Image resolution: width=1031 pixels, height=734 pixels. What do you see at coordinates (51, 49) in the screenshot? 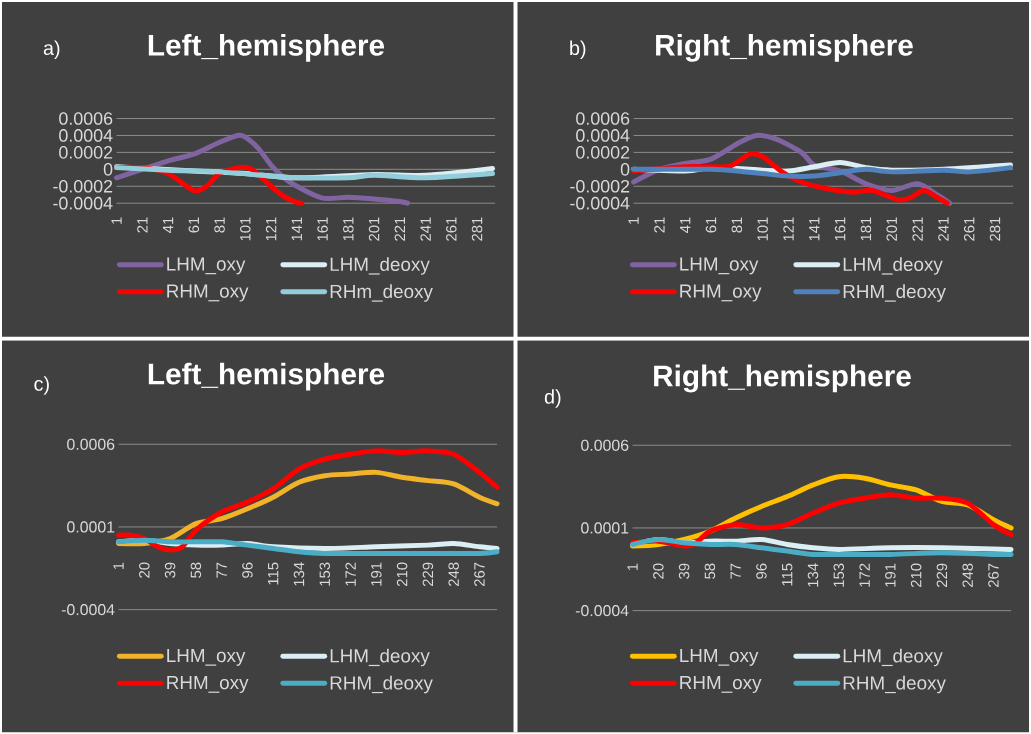
I see `text: a)` at bounding box center [51, 49].